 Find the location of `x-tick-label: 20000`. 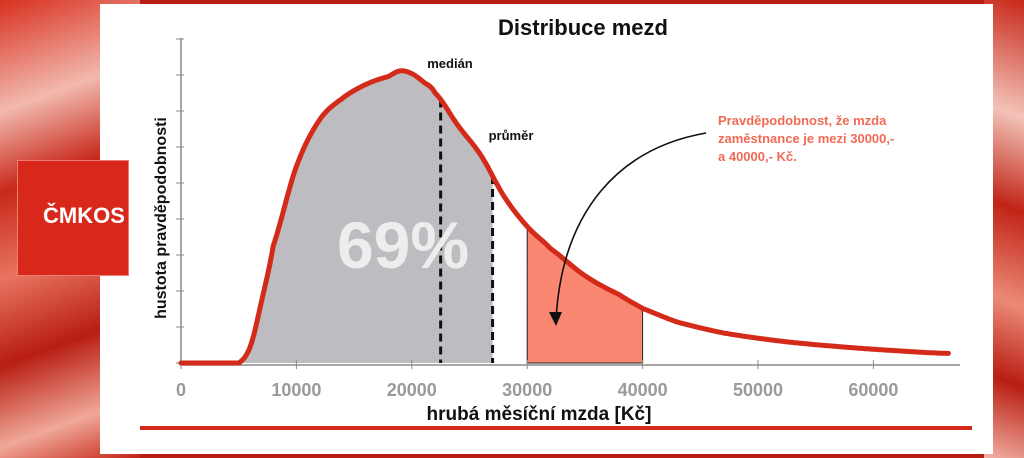

x-tick-label: 20000 is located at coordinates (412, 390).